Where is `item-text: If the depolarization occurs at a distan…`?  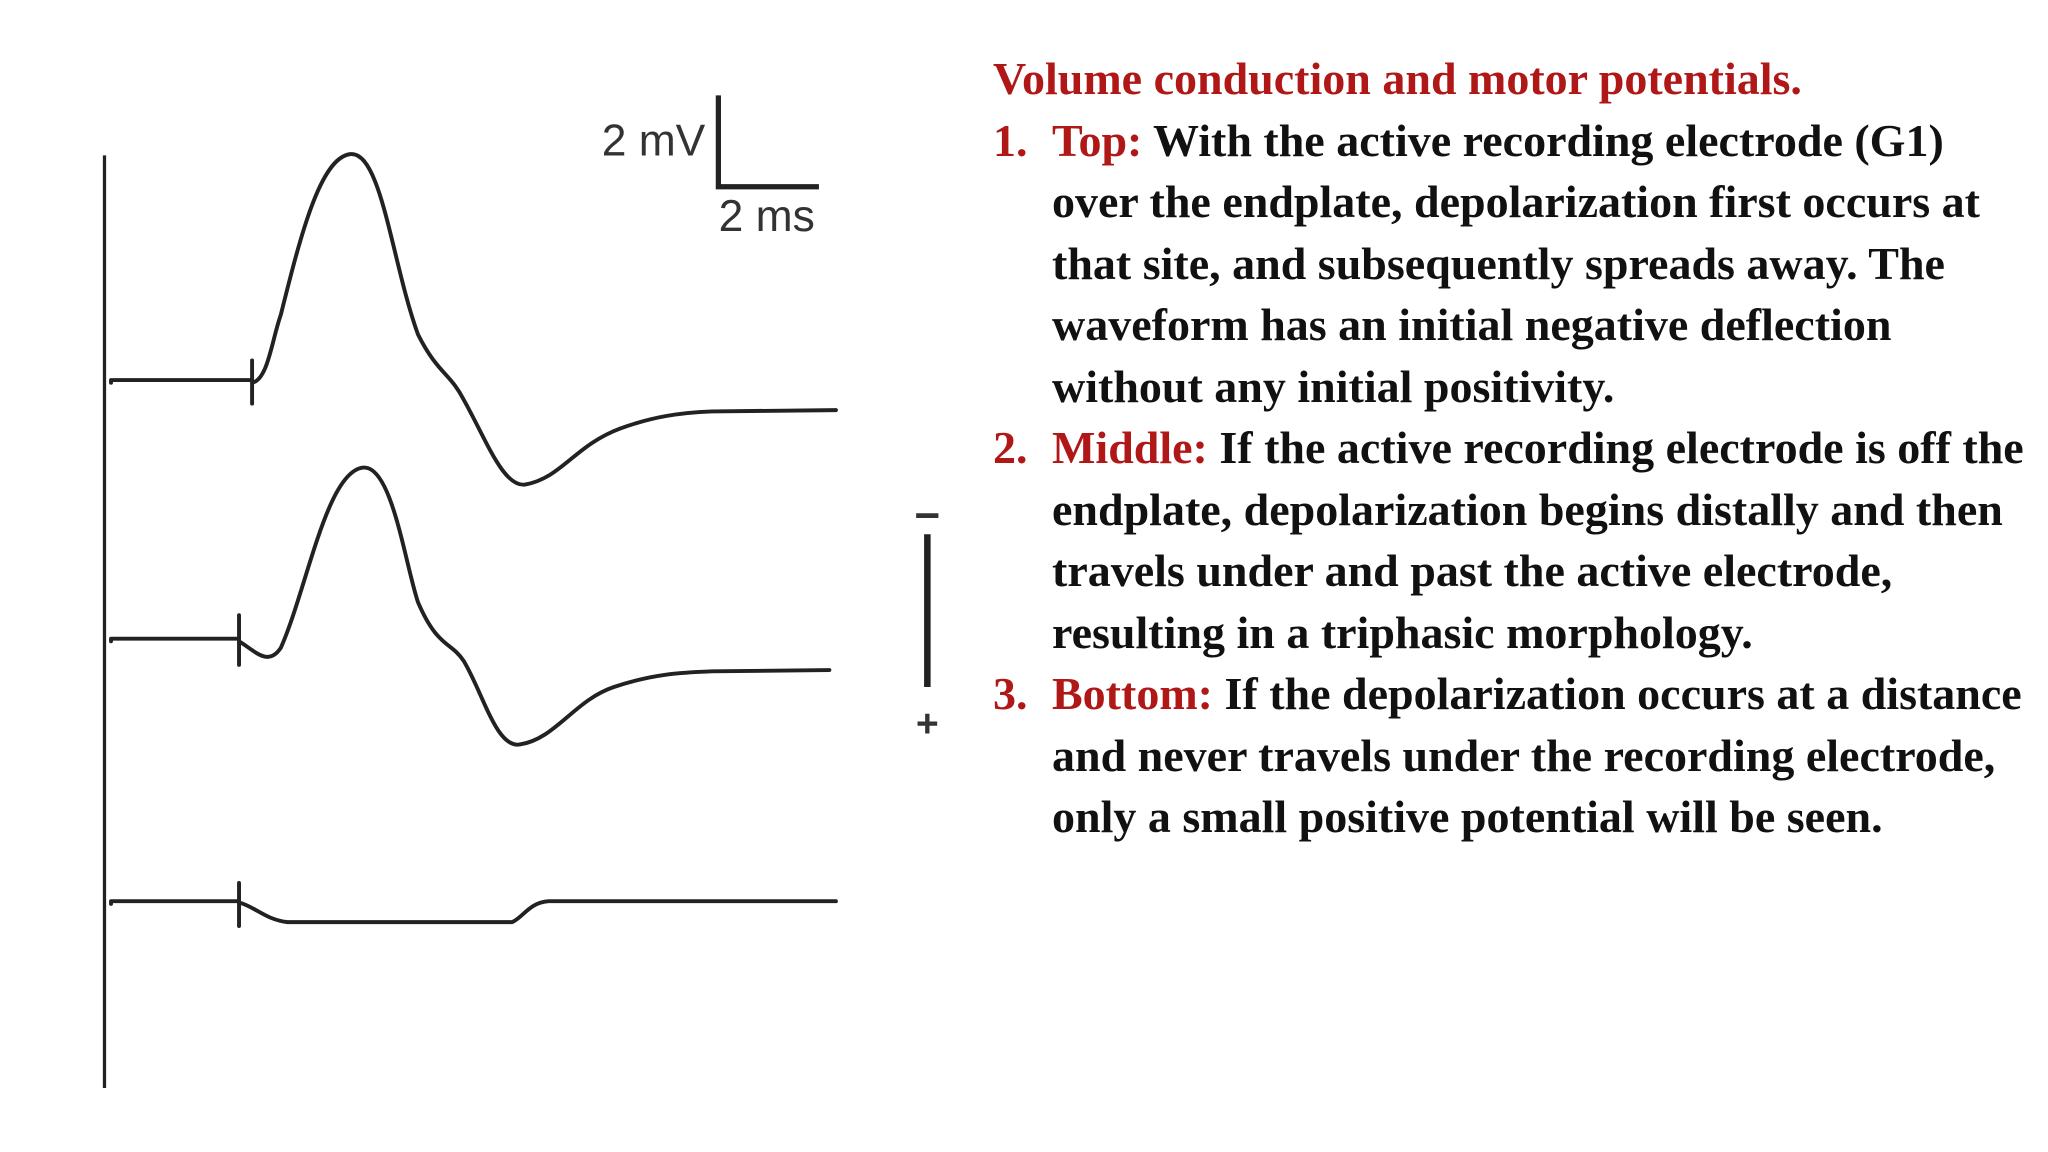 item-text: If the depolarization occurs at a distan… is located at coordinates (1537, 755).